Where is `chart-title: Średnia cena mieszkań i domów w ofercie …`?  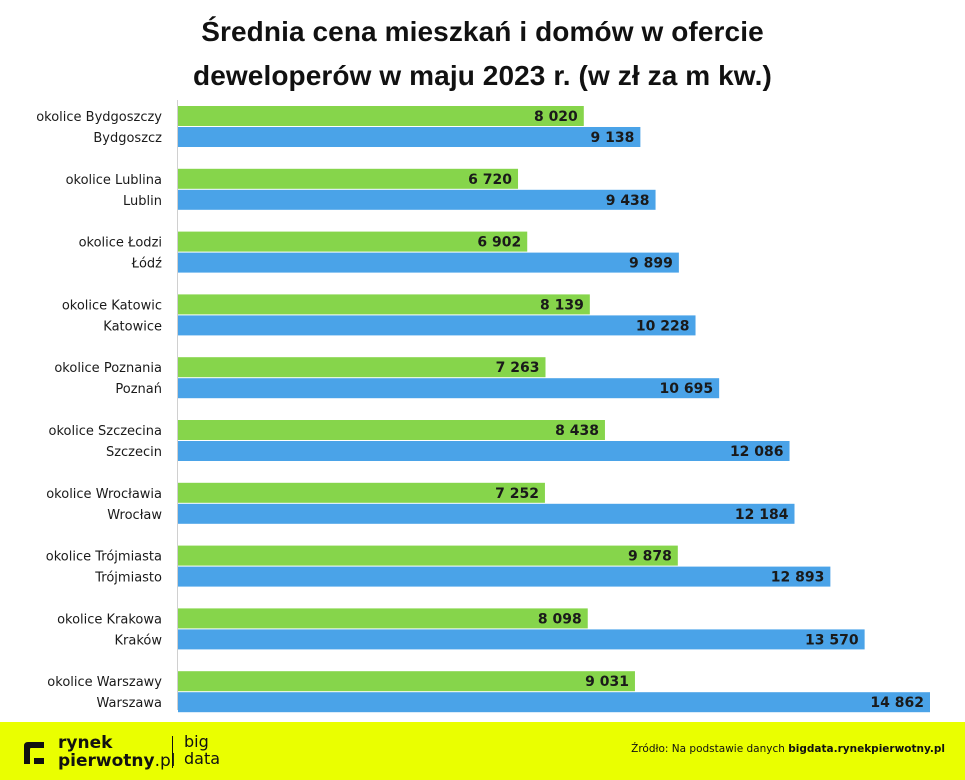 chart-title: Średnia cena mieszkań i domów w ofercie … is located at coordinates (482, 54).